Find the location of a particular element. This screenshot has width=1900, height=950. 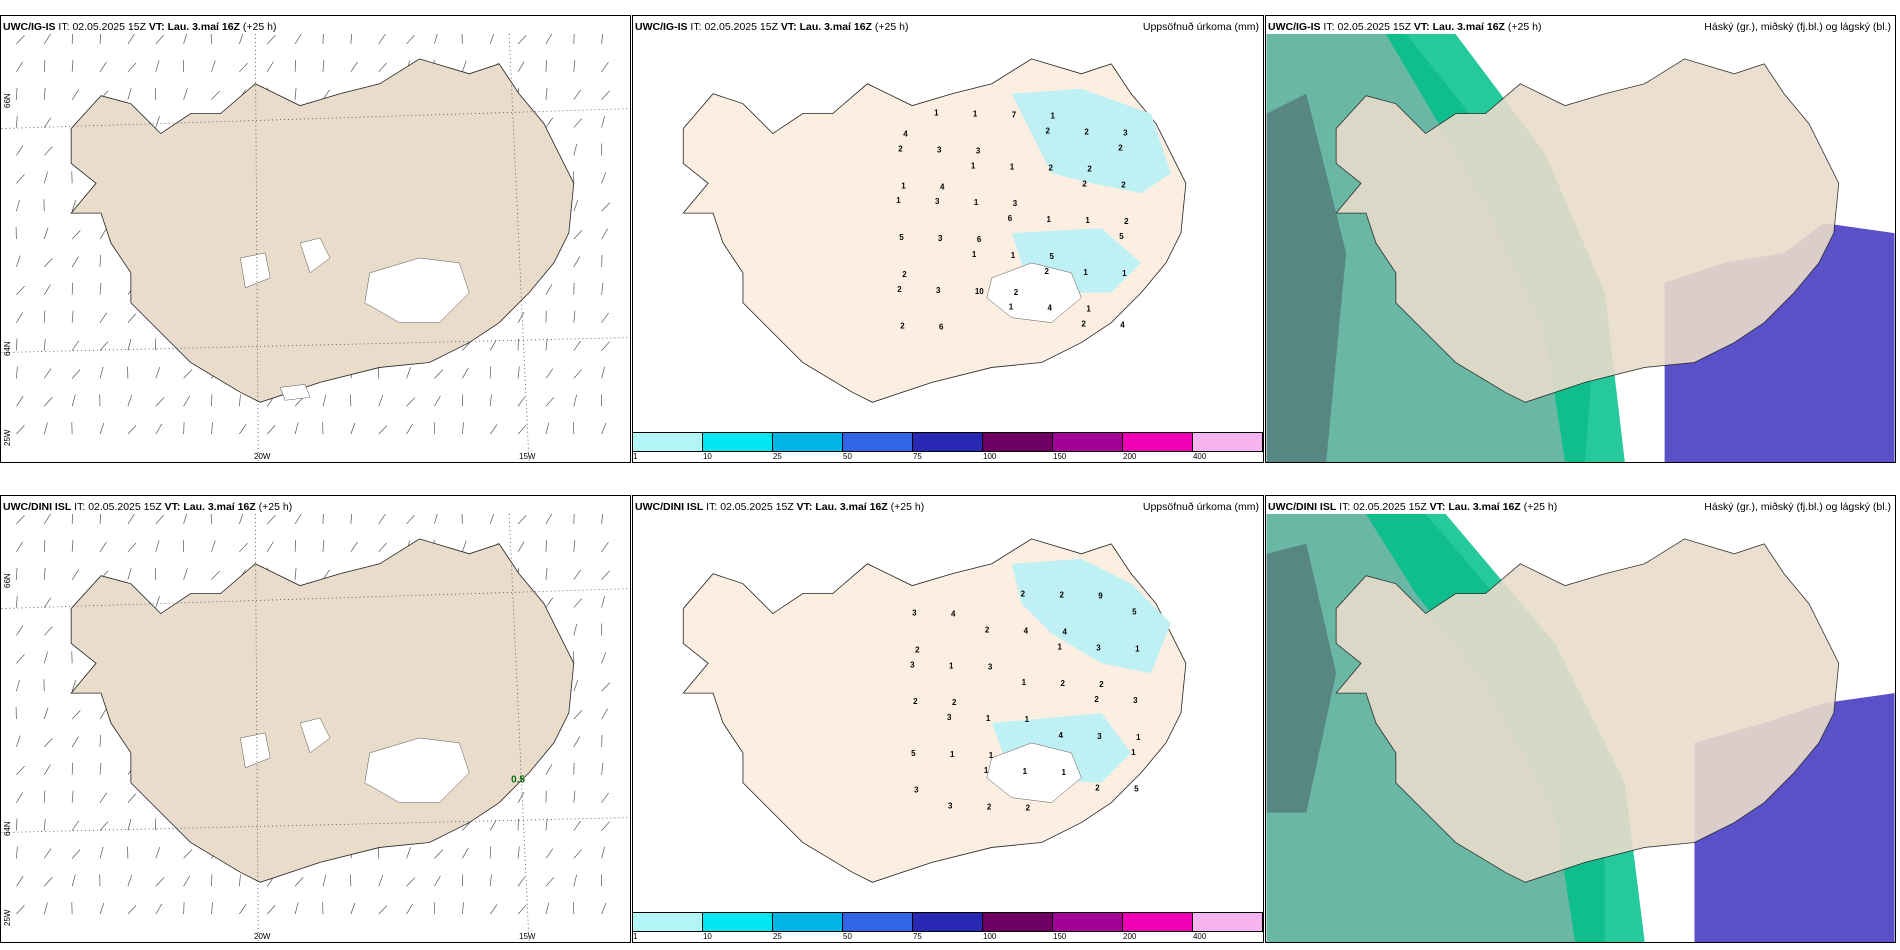

precip-scale-ticks: 1 10 25 50 75 100 150 200 400 is located at coordinates (948, 457).